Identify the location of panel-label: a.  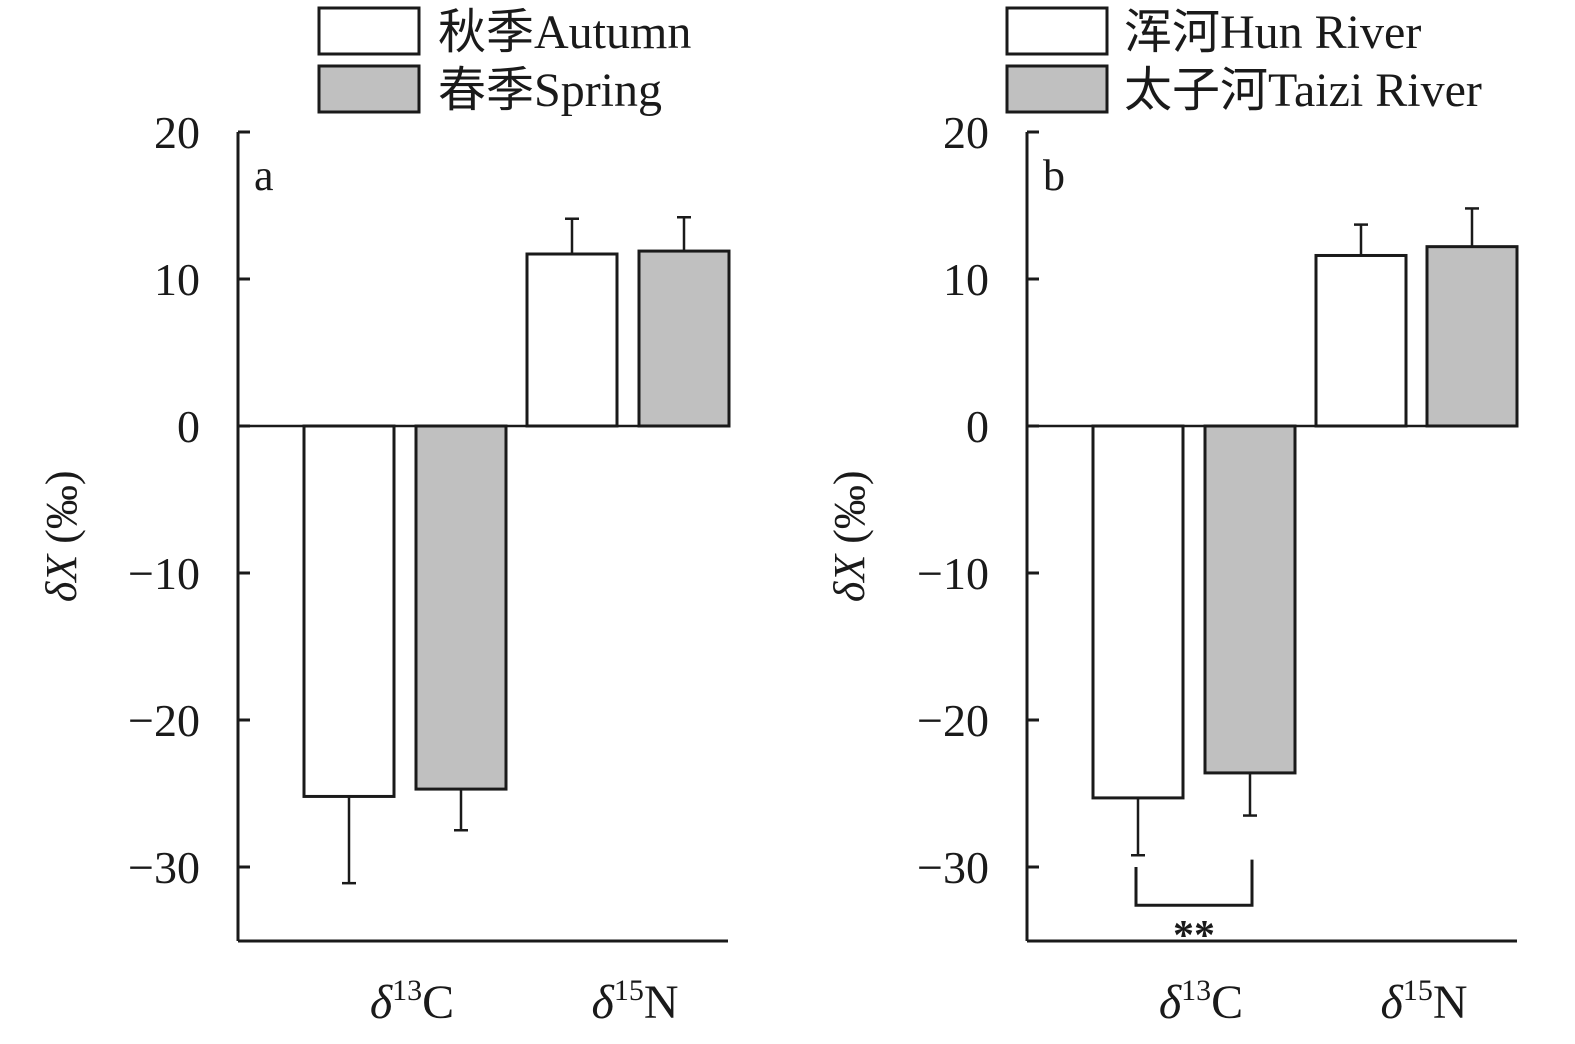
(264, 175).